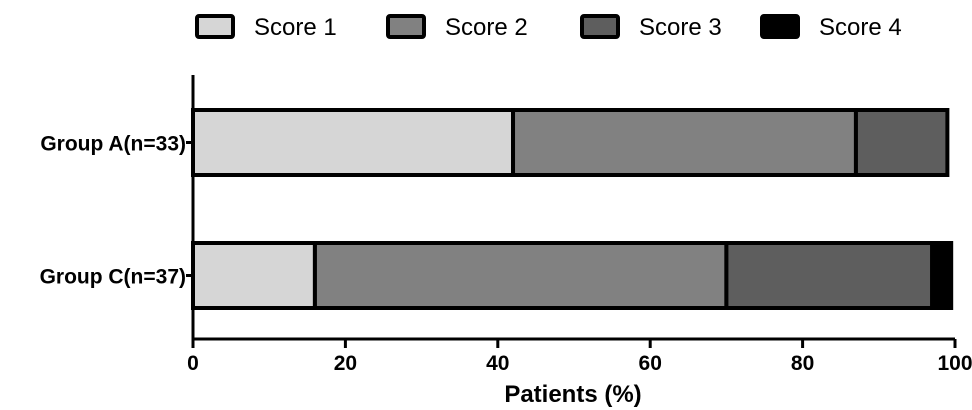  What do you see at coordinates (345, 363) in the screenshot?
I see `x-tick-label-20: 20` at bounding box center [345, 363].